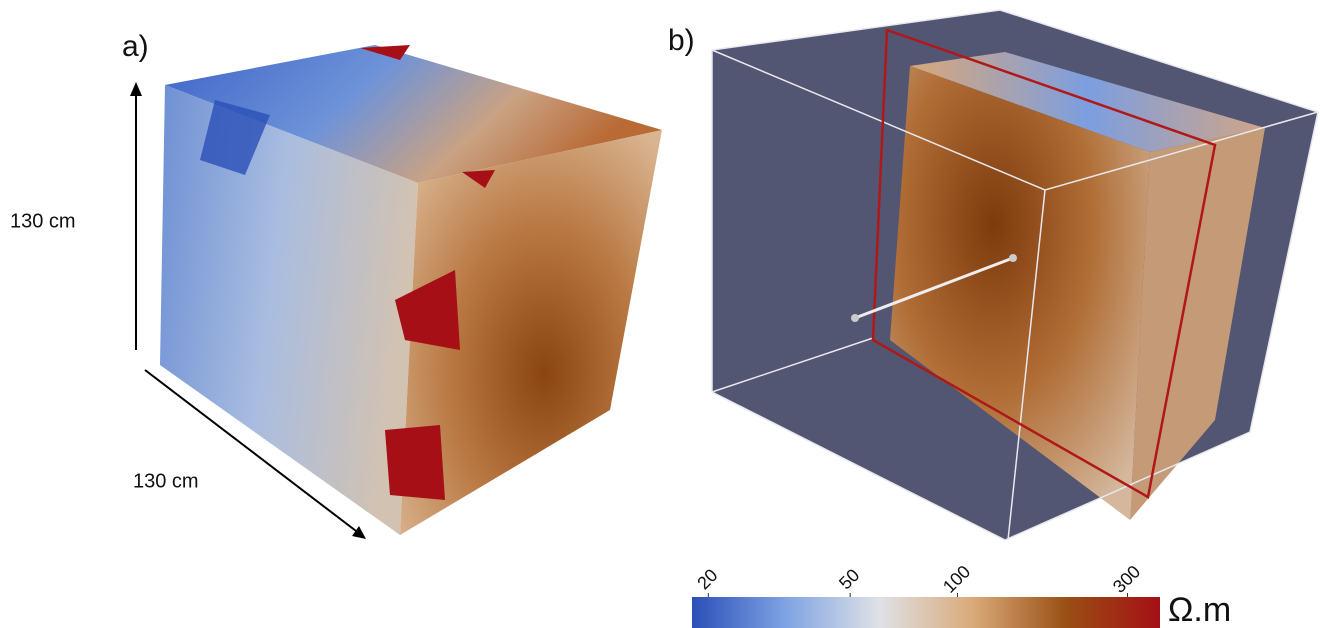  Describe the element at coordinates (956, 578) in the screenshot. I see `colorbar-tick-label: 100` at that location.